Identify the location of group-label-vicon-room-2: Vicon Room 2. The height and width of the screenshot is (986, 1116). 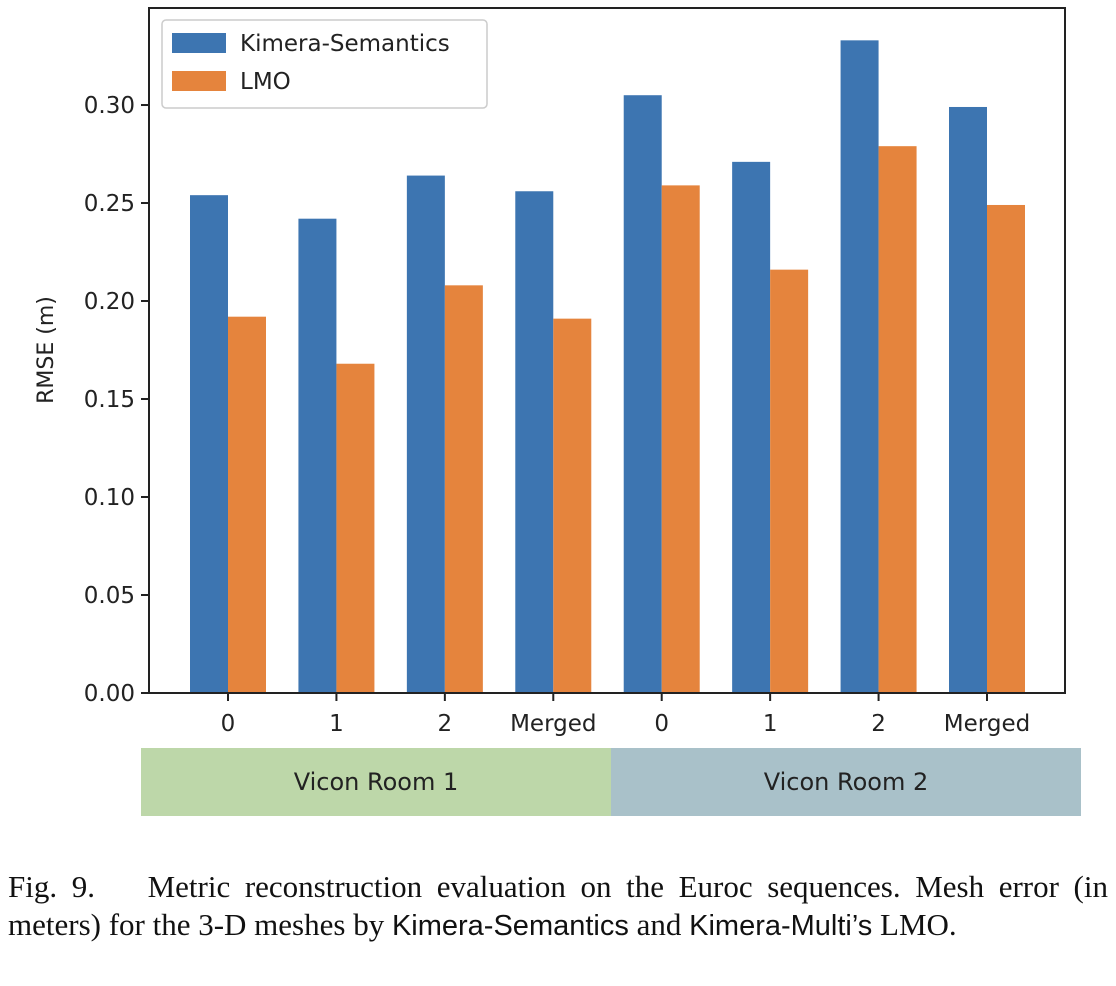
(846, 782).